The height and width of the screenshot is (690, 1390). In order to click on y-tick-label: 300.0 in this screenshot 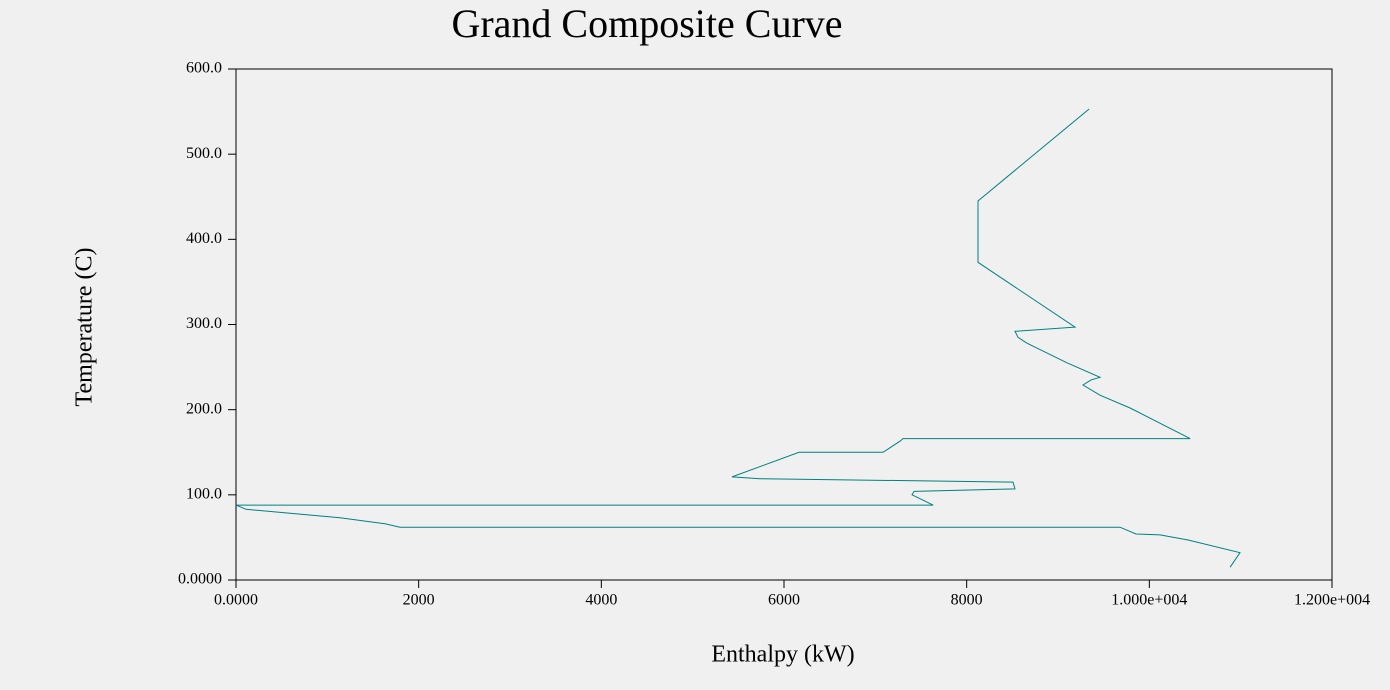, I will do `click(204, 323)`.